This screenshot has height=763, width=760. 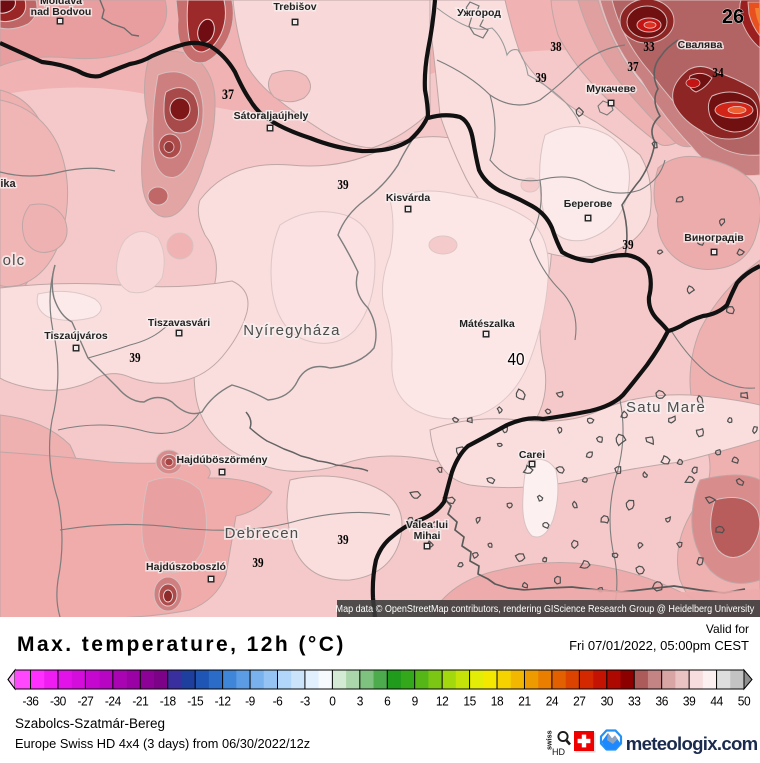 I want to click on svg-text: 26, so click(x=733, y=17).